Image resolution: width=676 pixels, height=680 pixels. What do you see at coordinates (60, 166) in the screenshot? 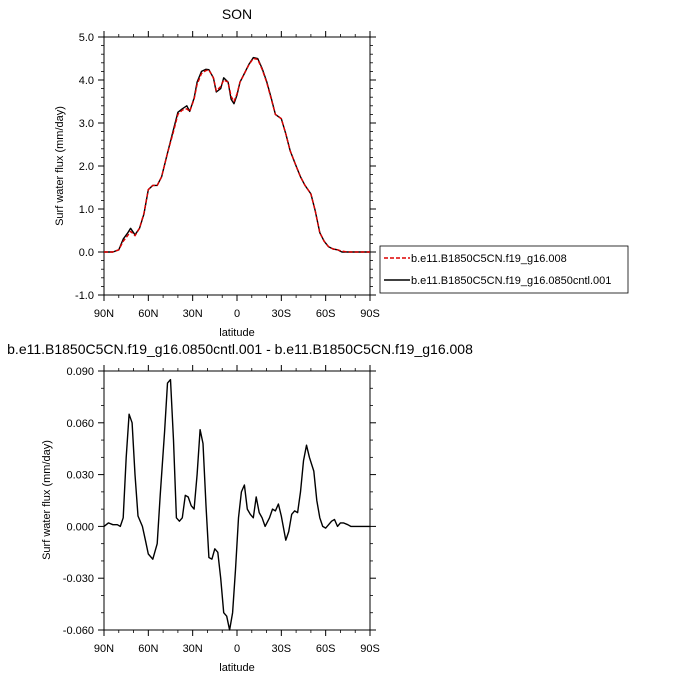
I see `top-y-axis-label: Surf water flux (mm/day)` at bounding box center [60, 166].